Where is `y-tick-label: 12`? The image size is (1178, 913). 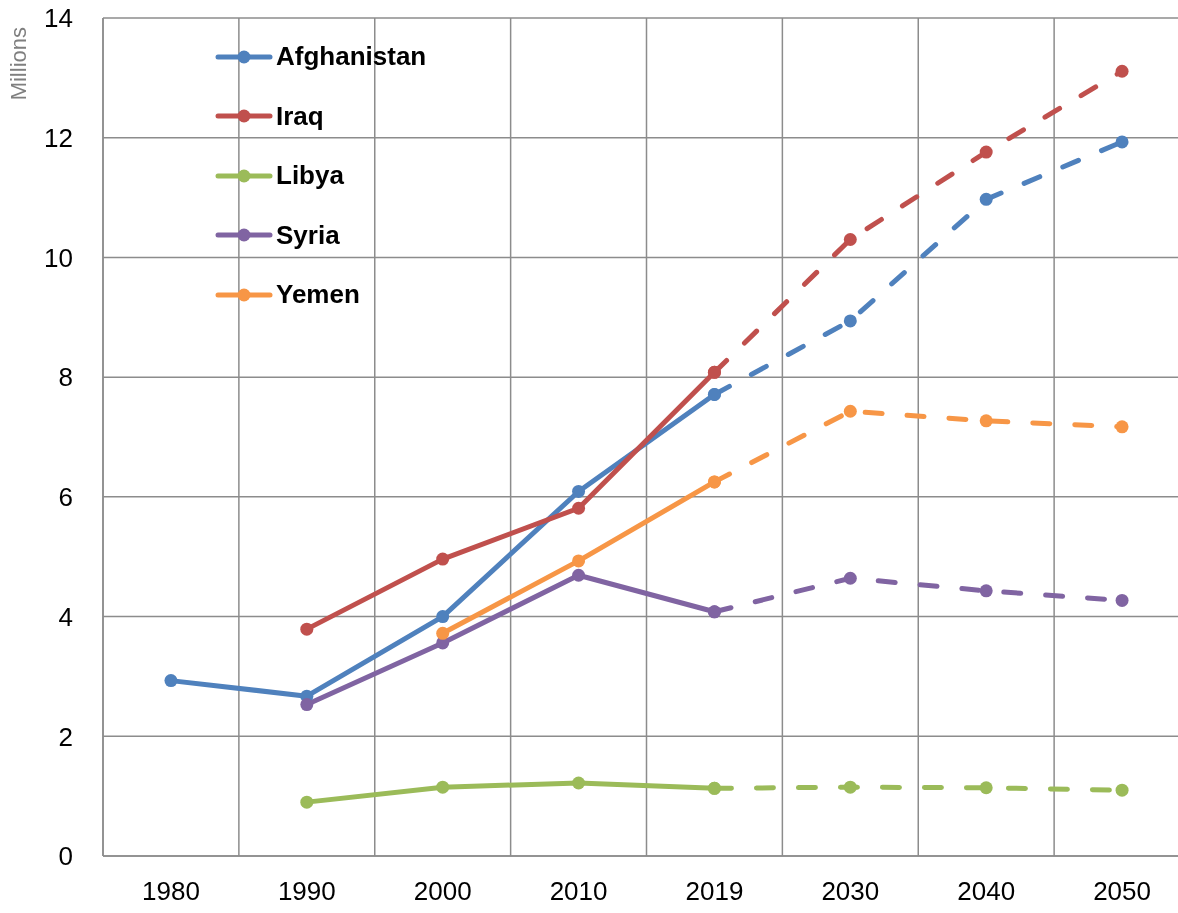 y-tick-label: 12 is located at coordinates (58, 137).